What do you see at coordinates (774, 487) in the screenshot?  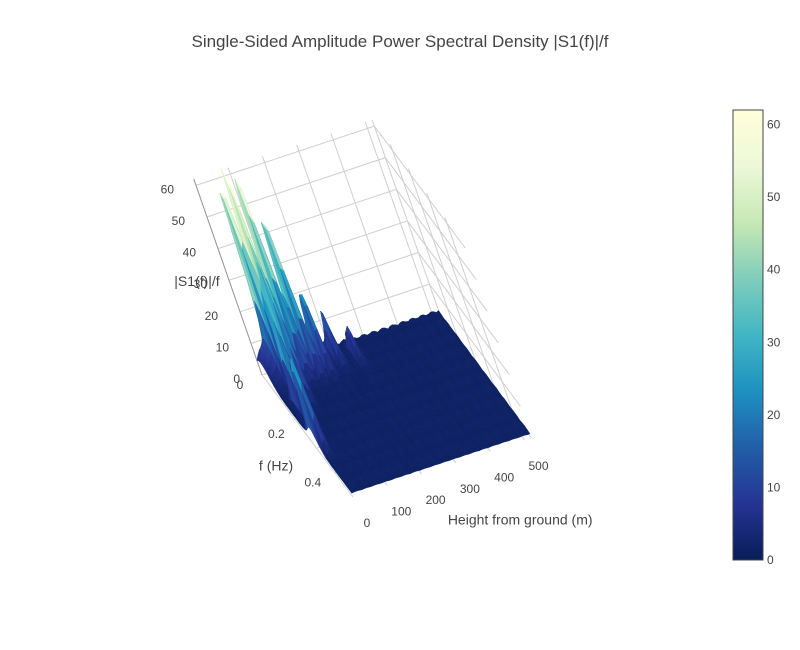 I see `colorbar-tick-label: 10` at bounding box center [774, 487].